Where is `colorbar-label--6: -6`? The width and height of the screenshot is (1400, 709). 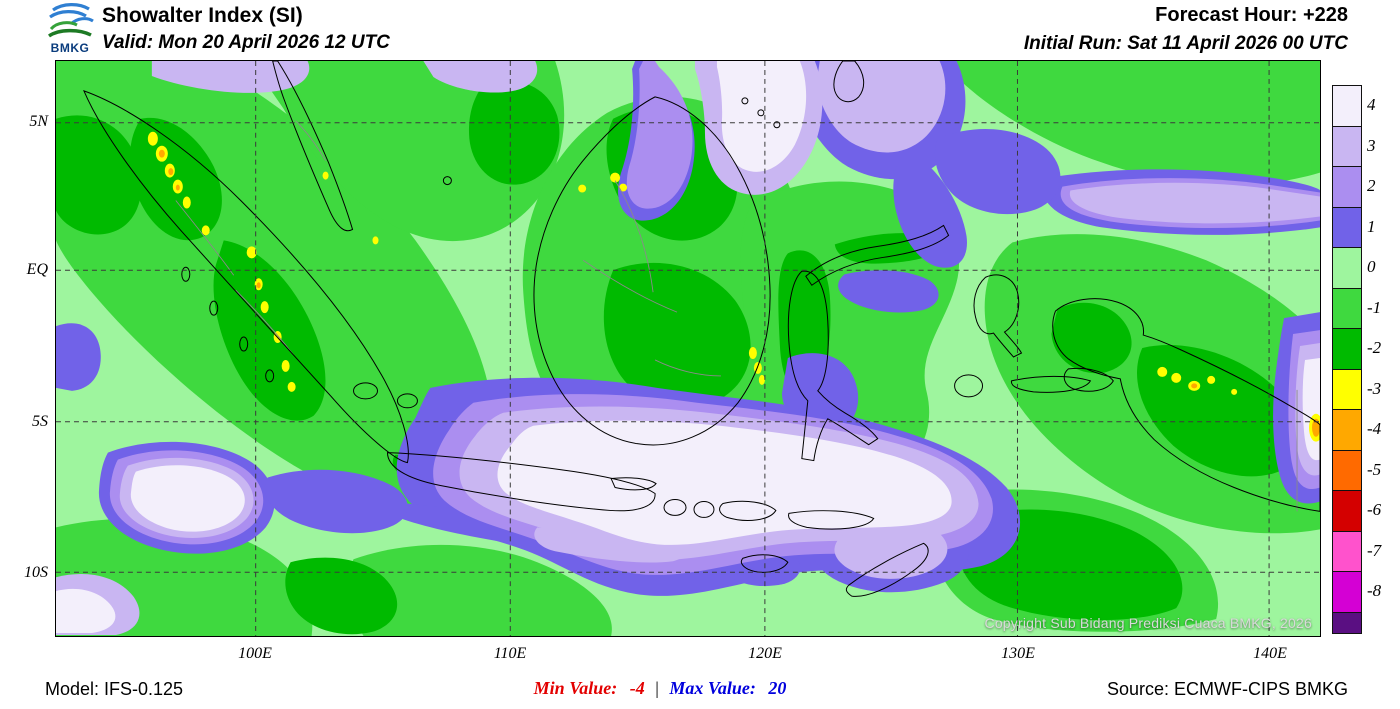 colorbar-label--6: -6 is located at coordinates (1374, 509).